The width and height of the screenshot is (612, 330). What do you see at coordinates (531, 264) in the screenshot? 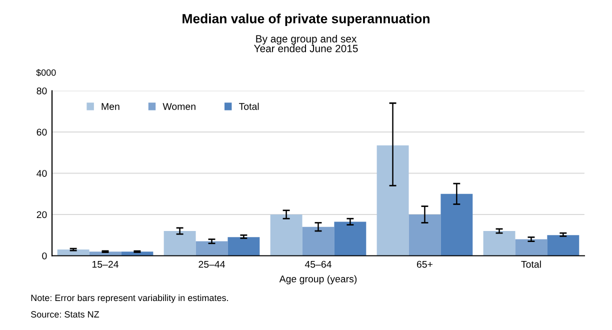
I see `x-tick-label: Total` at bounding box center [531, 264].